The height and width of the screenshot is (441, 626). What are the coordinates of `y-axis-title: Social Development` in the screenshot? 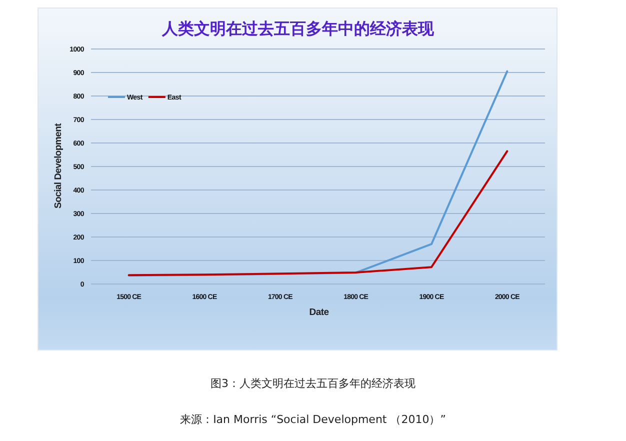 It's located at (58, 166).